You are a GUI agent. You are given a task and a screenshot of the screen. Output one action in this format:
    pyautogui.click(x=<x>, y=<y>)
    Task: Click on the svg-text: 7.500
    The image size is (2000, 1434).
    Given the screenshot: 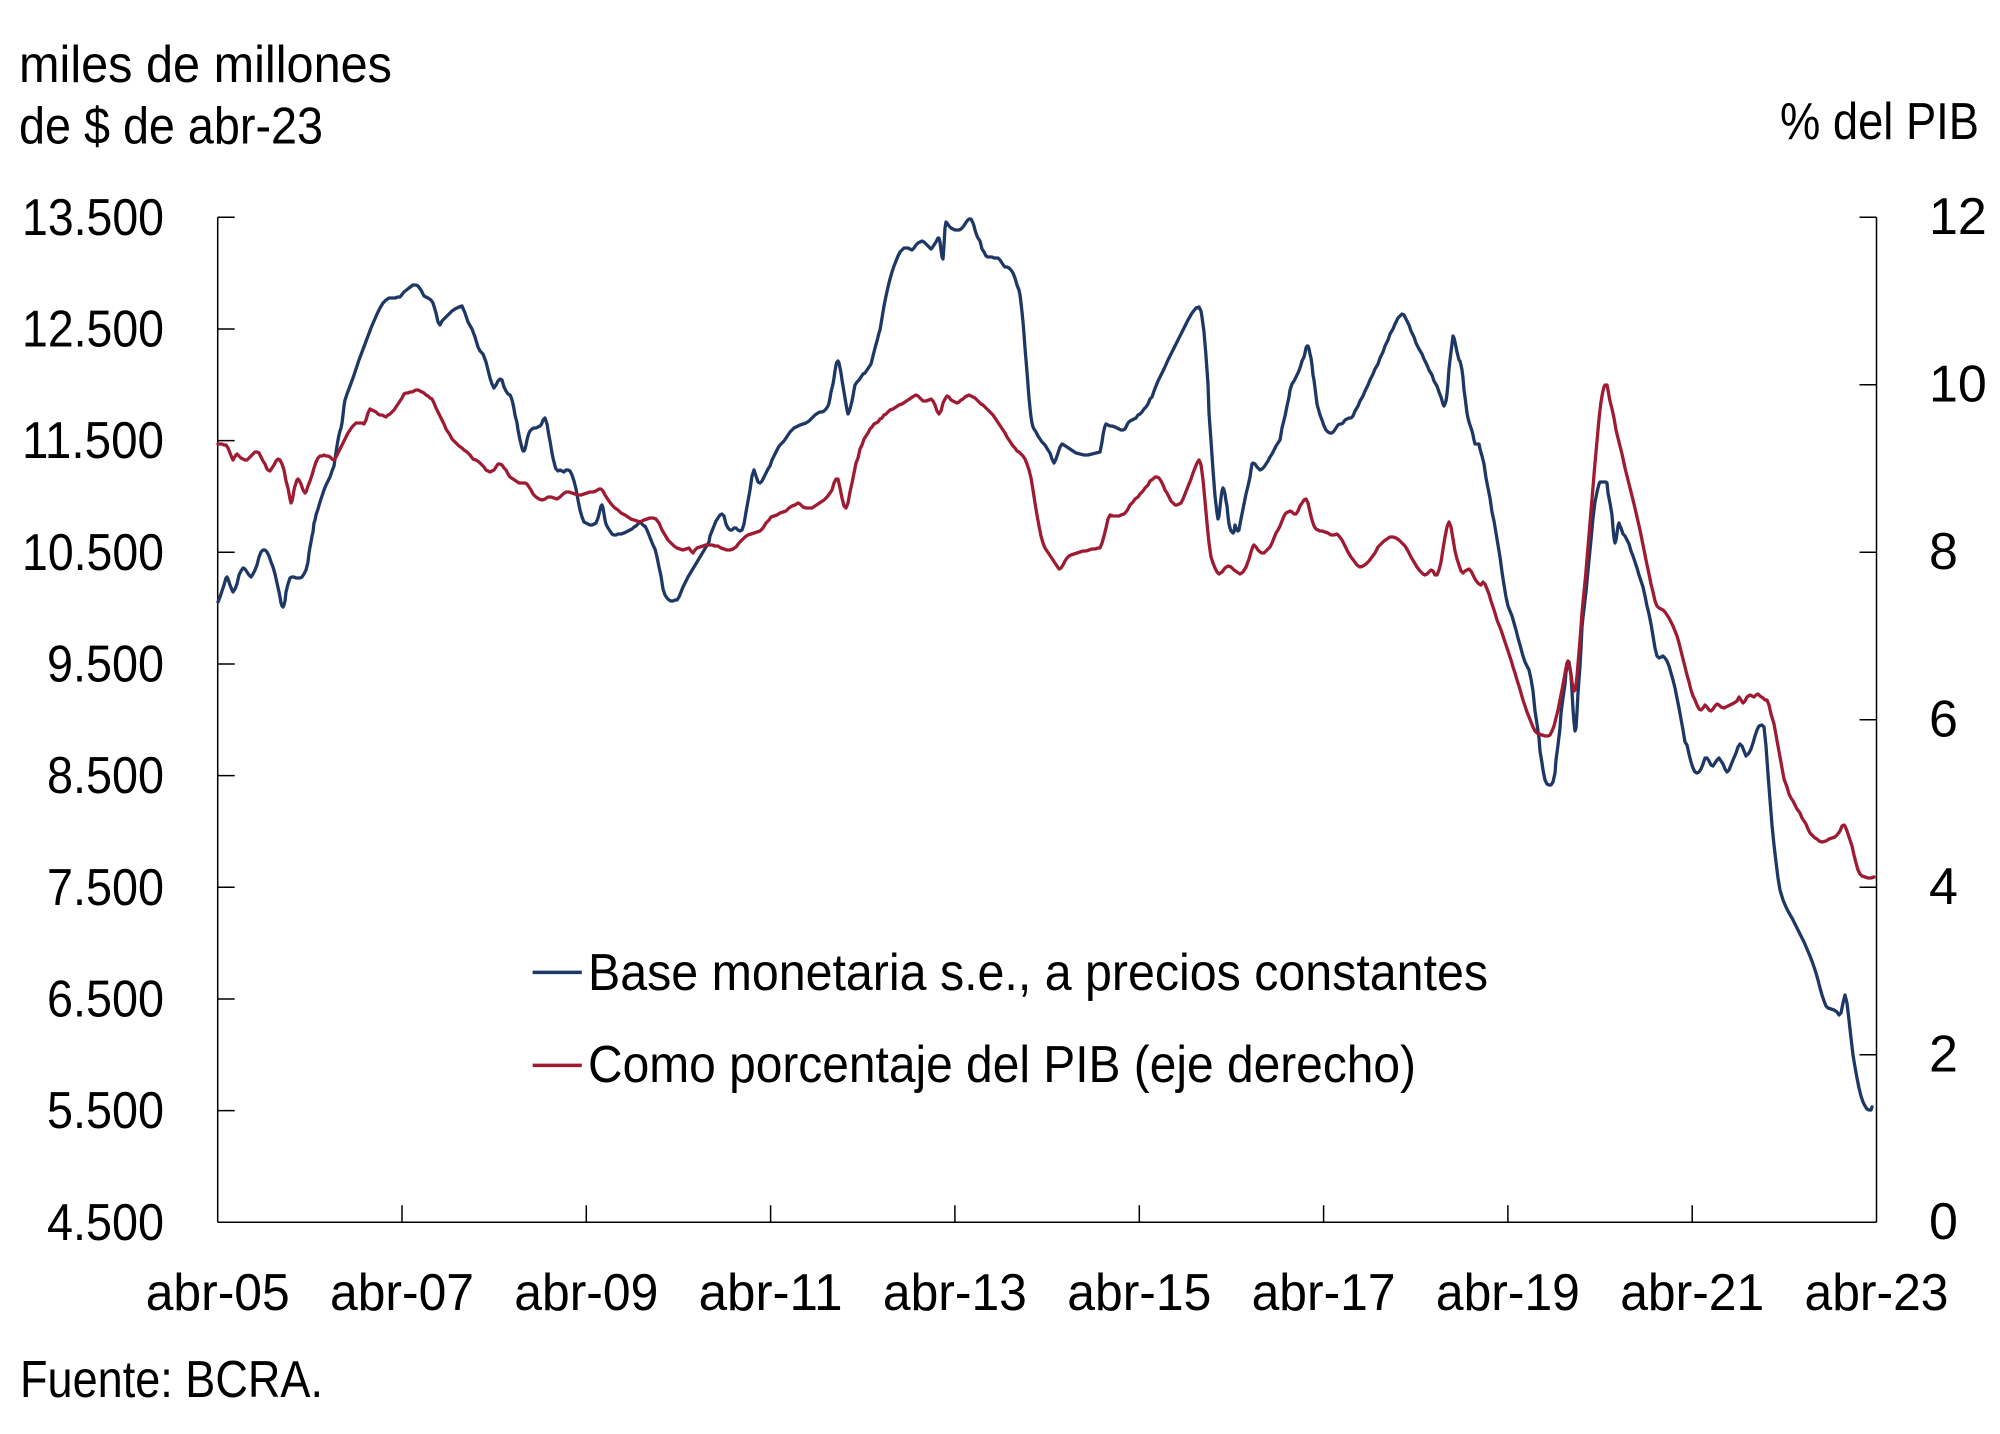 What is the action you would take?
    pyautogui.click(x=105, y=888)
    